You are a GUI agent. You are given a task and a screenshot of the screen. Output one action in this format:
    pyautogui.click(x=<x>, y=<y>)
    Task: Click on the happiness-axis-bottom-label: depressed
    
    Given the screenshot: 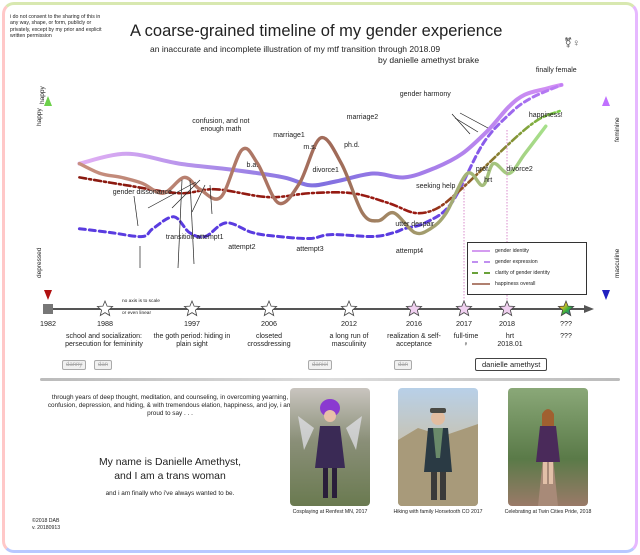 What is the action you would take?
    pyautogui.click(x=39, y=262)
    